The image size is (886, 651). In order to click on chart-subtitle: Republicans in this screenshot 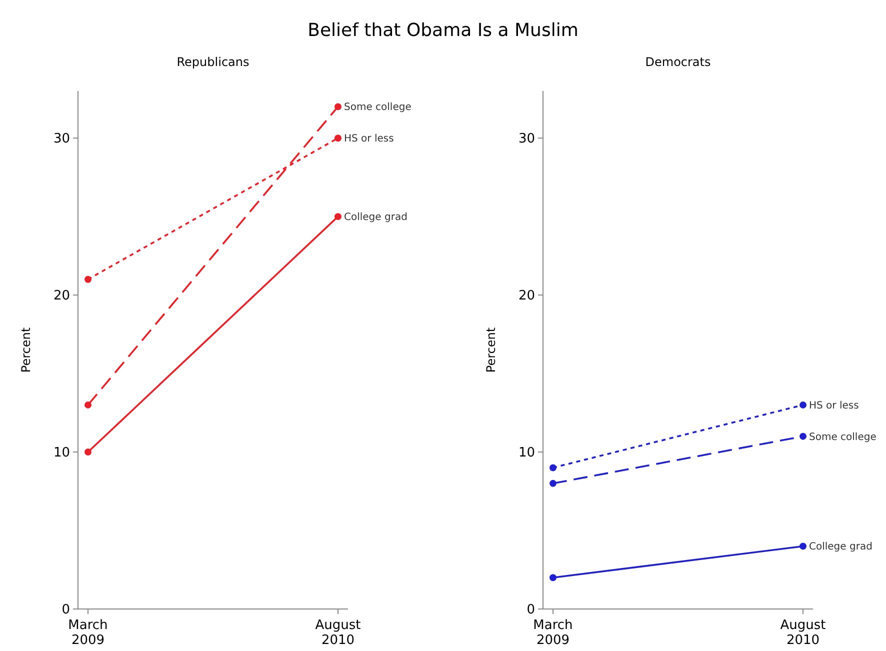, I will do `click(213, 62)`.